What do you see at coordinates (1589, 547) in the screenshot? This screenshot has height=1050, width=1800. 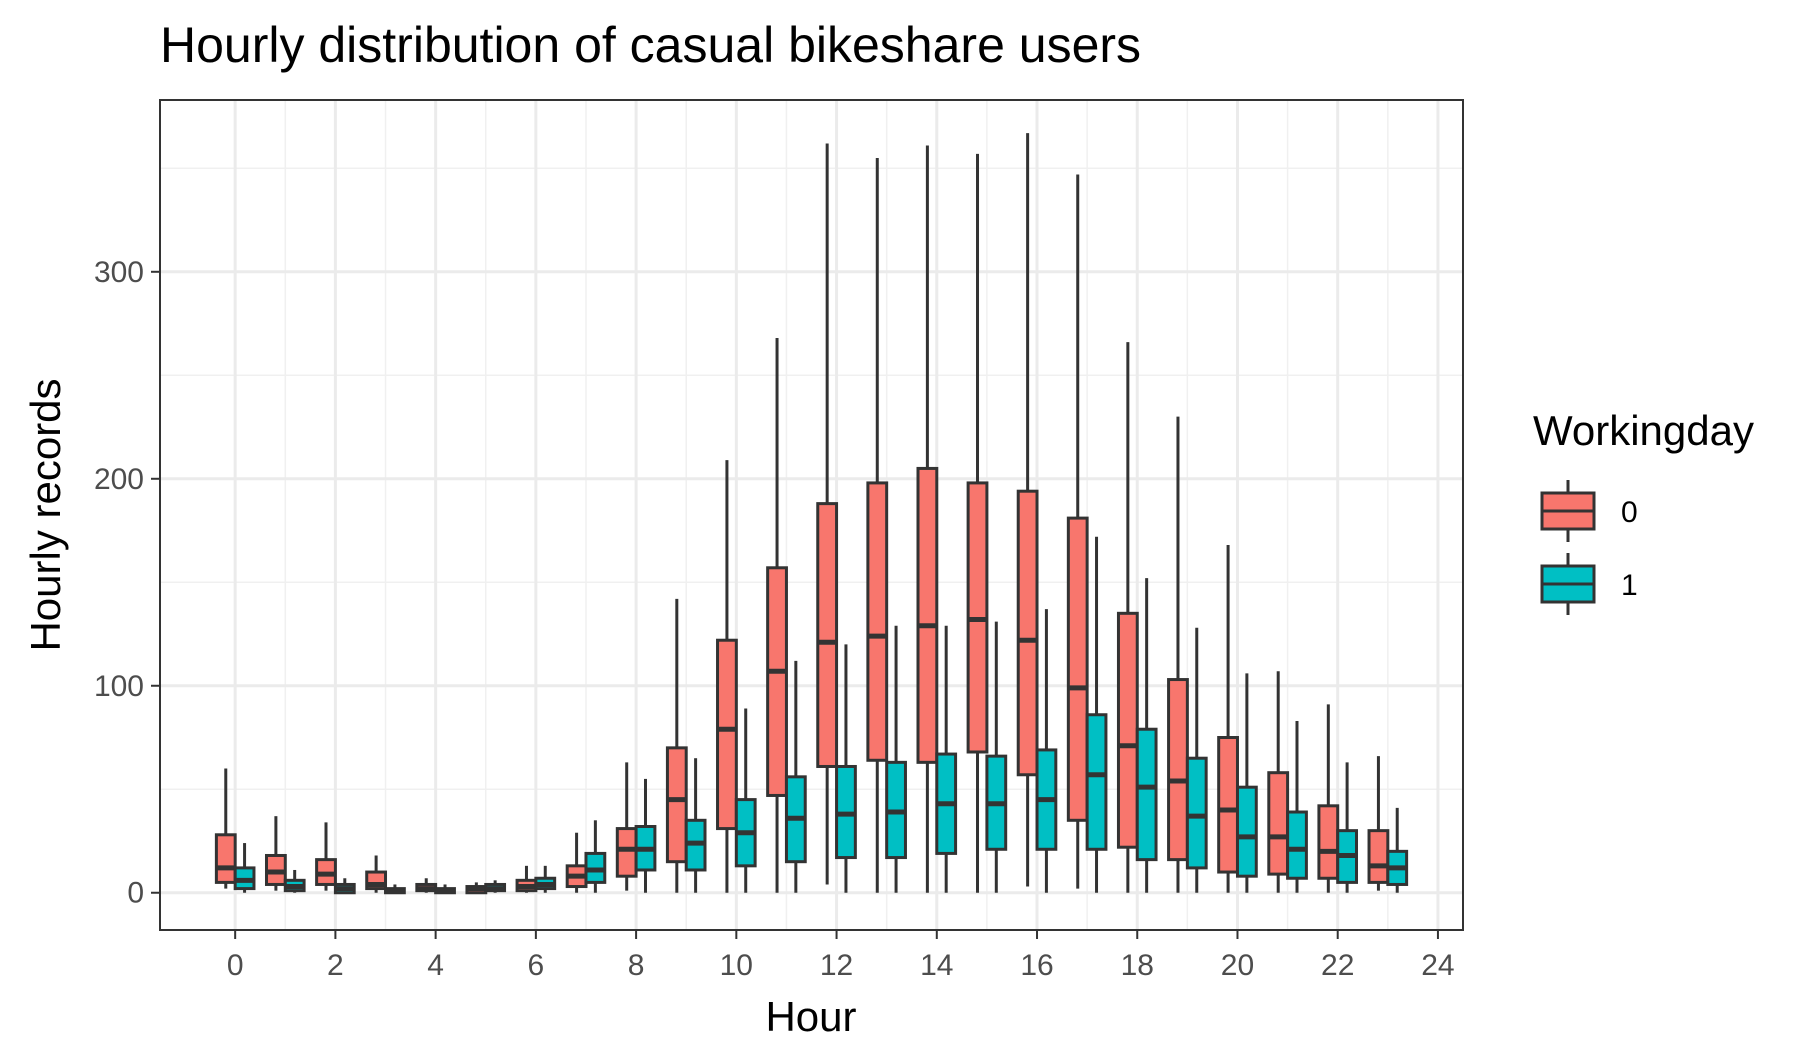 I see `legend-items: 01` at bounding box center [1589, 547].